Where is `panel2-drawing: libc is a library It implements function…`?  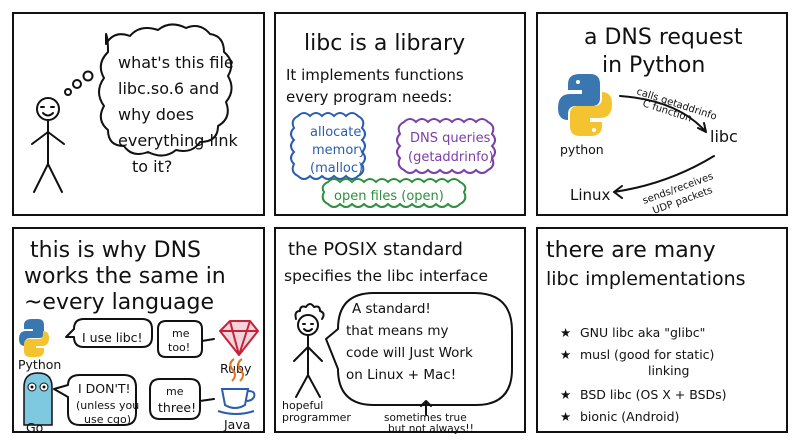 panel2-drawing: libc is a library It implements function… is located at coordinates (391, 119).